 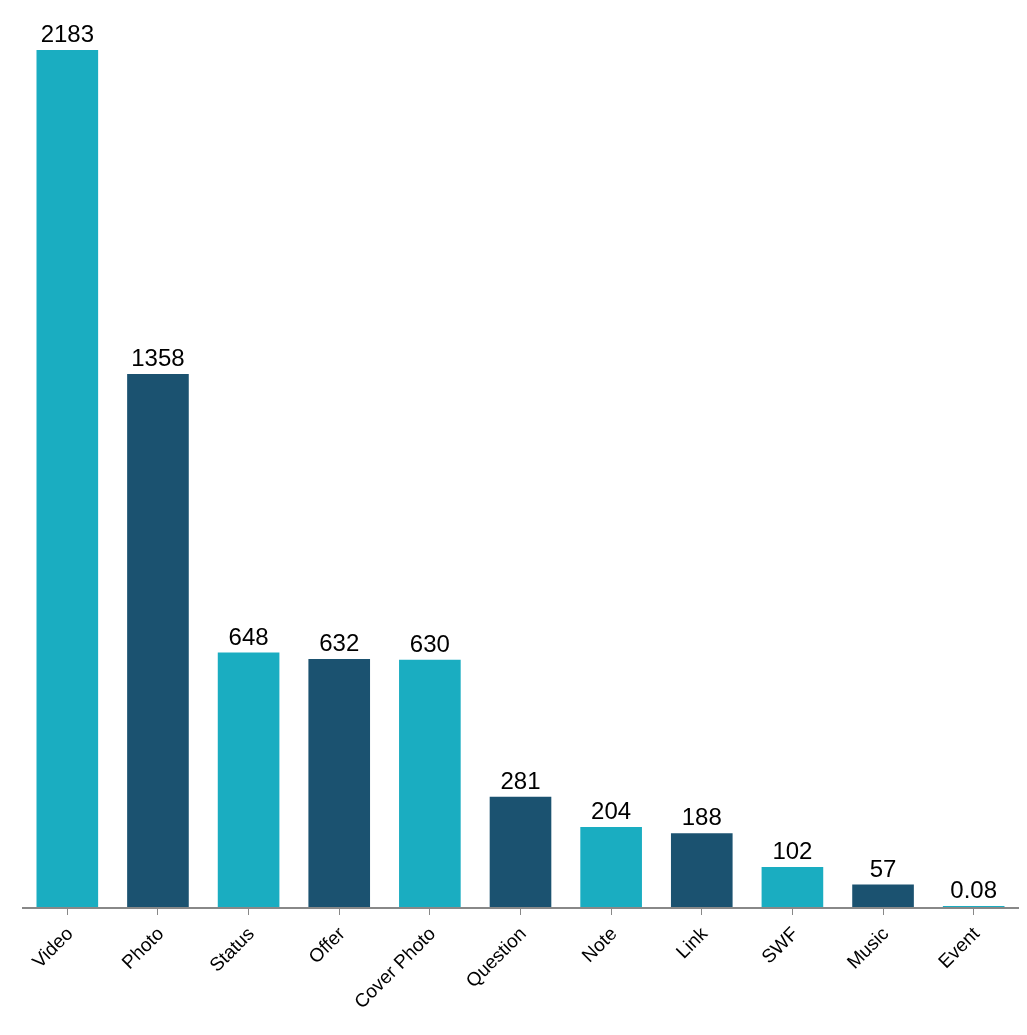 I want to click on data-label: 204, so click(x=611, y=810).